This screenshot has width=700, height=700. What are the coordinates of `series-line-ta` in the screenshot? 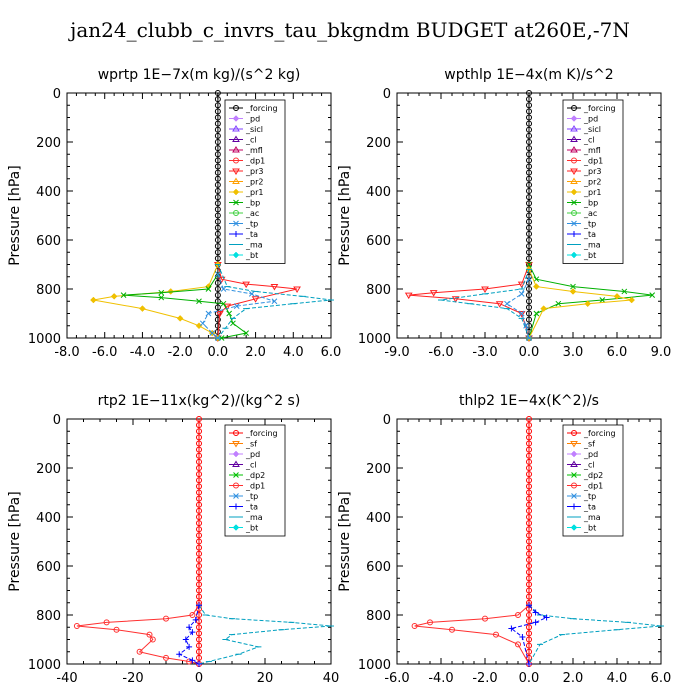 It's located at (189, 635).